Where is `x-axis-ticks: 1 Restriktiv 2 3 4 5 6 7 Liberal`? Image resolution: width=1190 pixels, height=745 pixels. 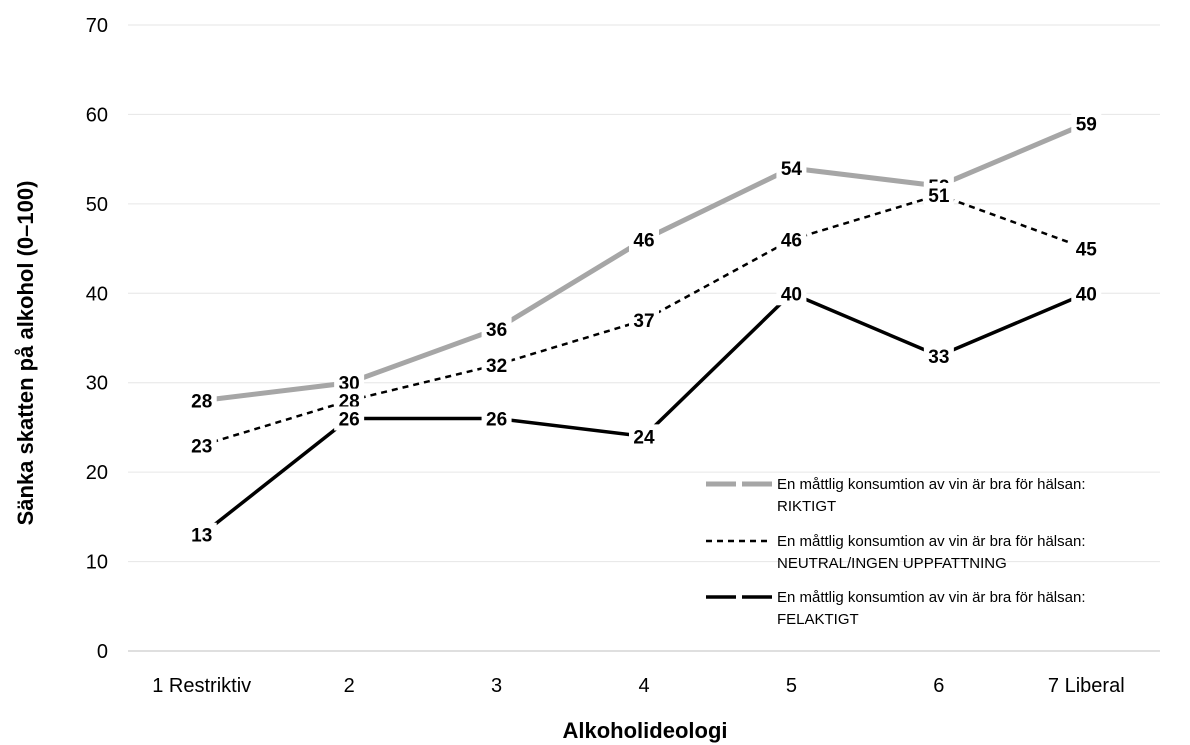 x-axis-ticks: 1 Restriktiv 2 3 4 5 6 7 Liberal is located at coordinates (638, 686).